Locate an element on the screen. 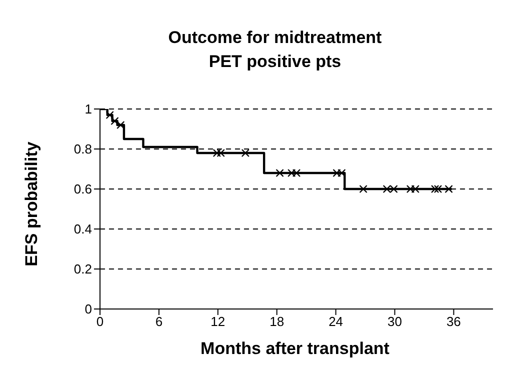  x-tick-label: 36 is located at coordinates (453, 322).